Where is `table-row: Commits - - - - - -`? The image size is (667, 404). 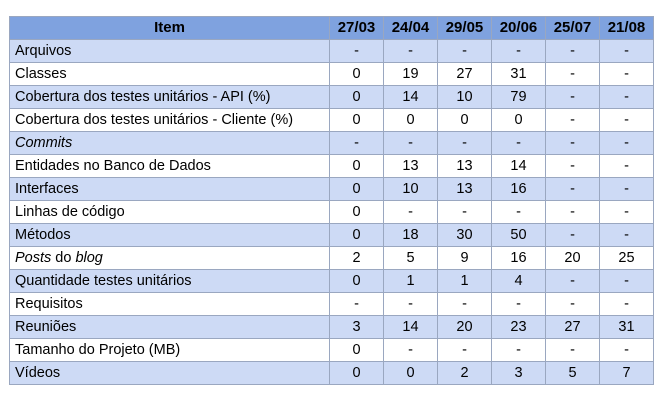 table-row: Commits - - - - - - is located at coordinates (331, 143).